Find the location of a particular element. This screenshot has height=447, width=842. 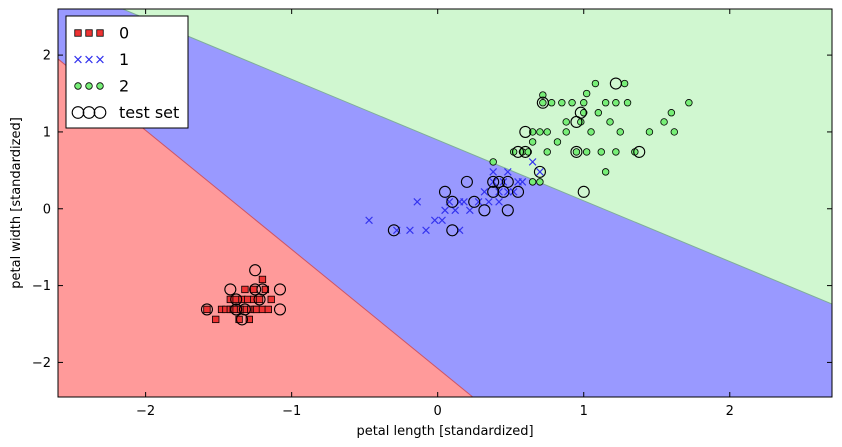

y-tick-label: 2 is located at coordinates (47, 56).